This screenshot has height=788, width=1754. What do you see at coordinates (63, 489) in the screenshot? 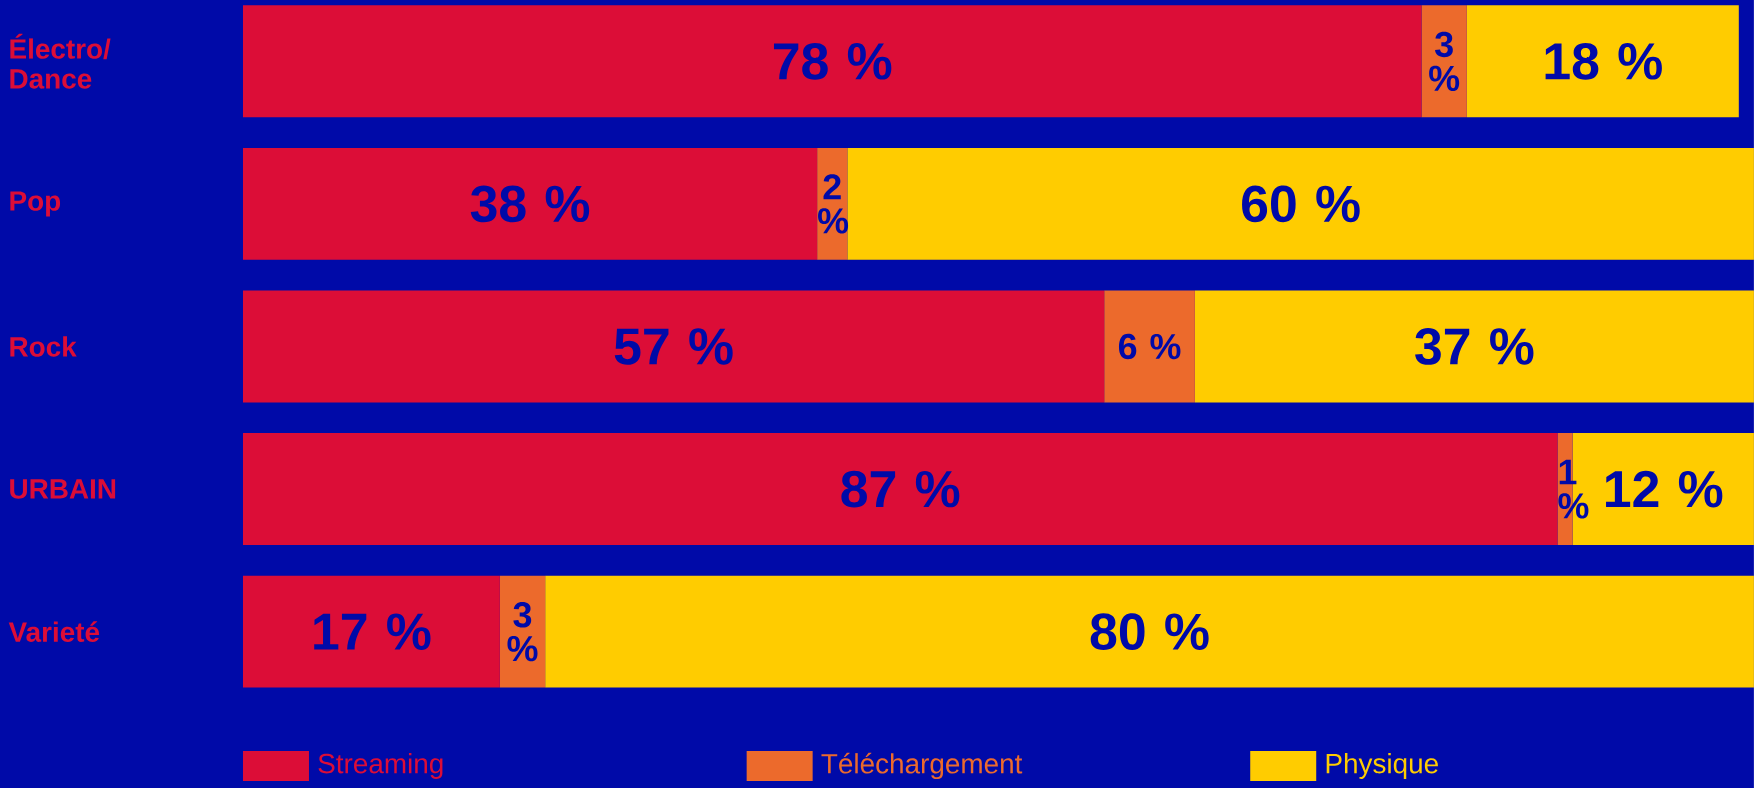
I see `y-tick-label: URBAIN` at bounding box center [63, 489].